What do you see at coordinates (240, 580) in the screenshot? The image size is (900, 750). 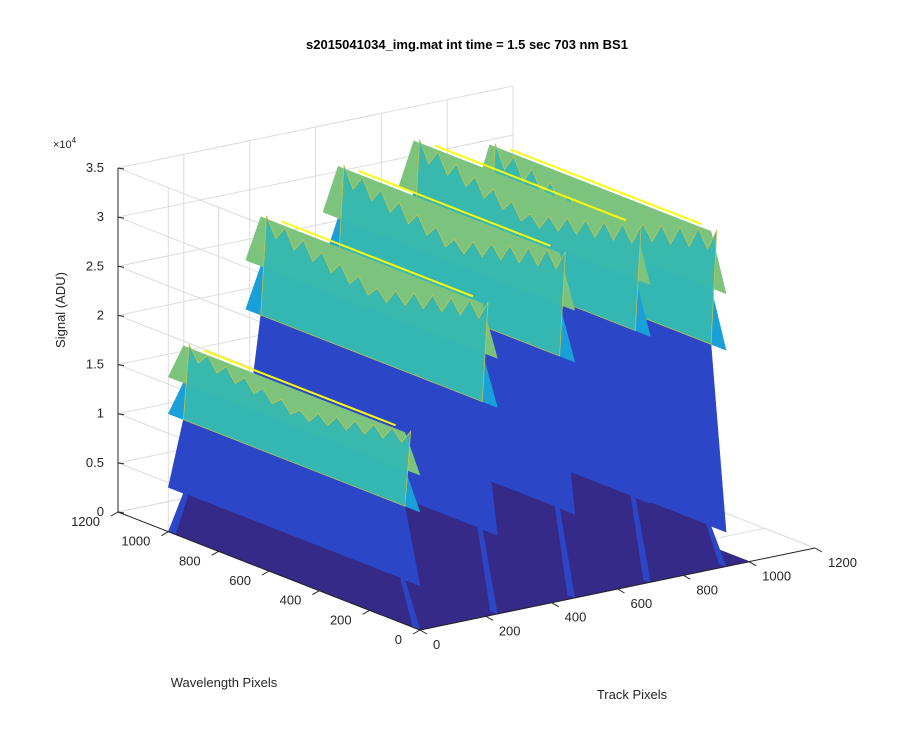 I see `y-tick-label: 600` at bounding box center [240, 580].